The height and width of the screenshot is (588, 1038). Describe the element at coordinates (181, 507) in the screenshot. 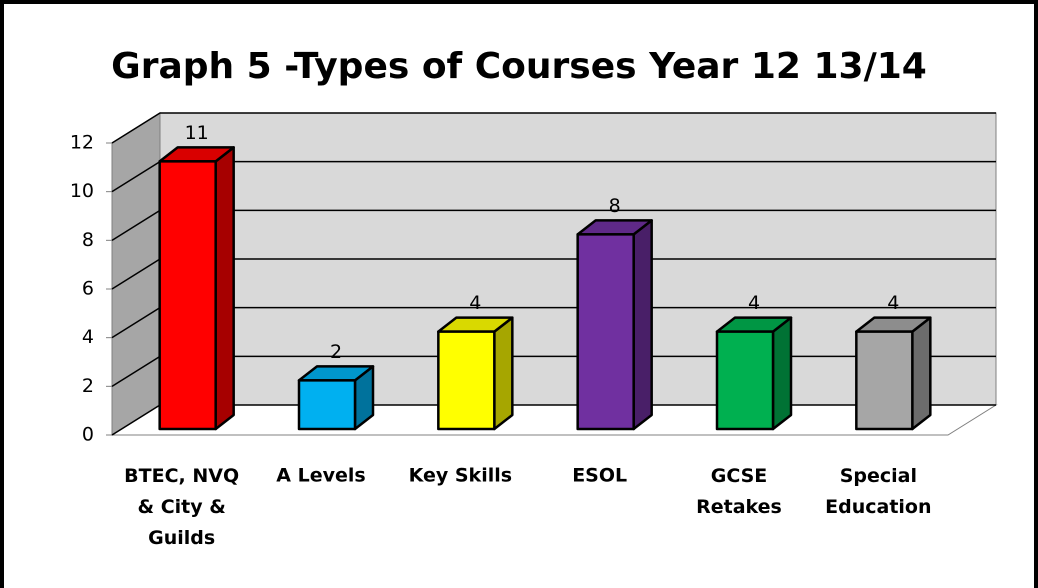

I see `x-tick-label: BTEC, NVQ & City & Guilds` at that location.